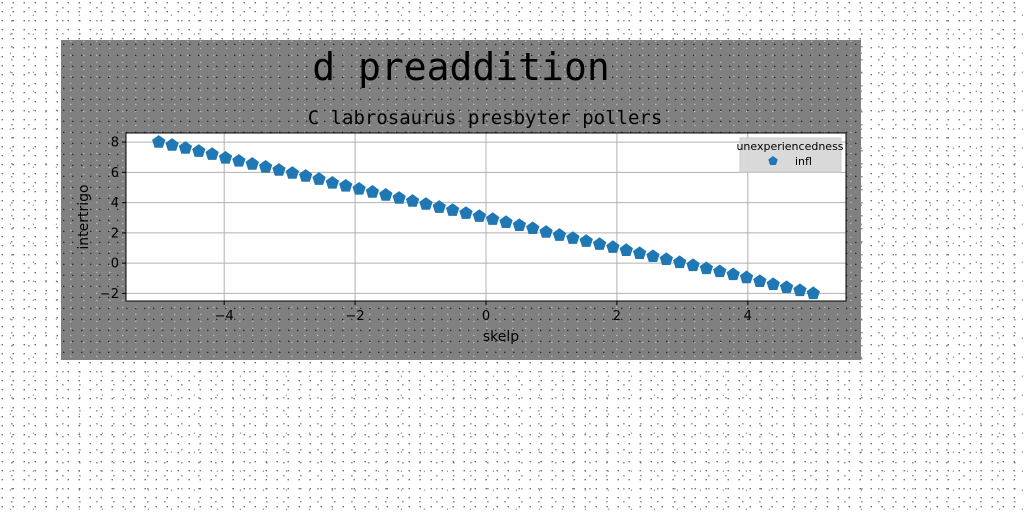 The height and width of the screenshot is (512, 1024). What do you see at coordinates (115, 173) in the screenshot?
I see `y-tick-label: 6` at bounding box center [115, 173].